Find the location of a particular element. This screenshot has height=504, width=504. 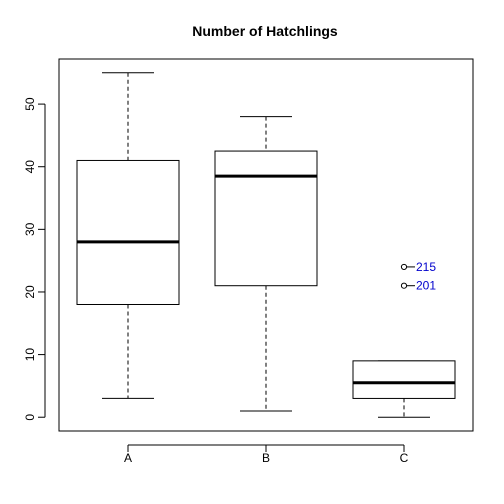

x-axis: A B C is located at coordinates (266, 454).